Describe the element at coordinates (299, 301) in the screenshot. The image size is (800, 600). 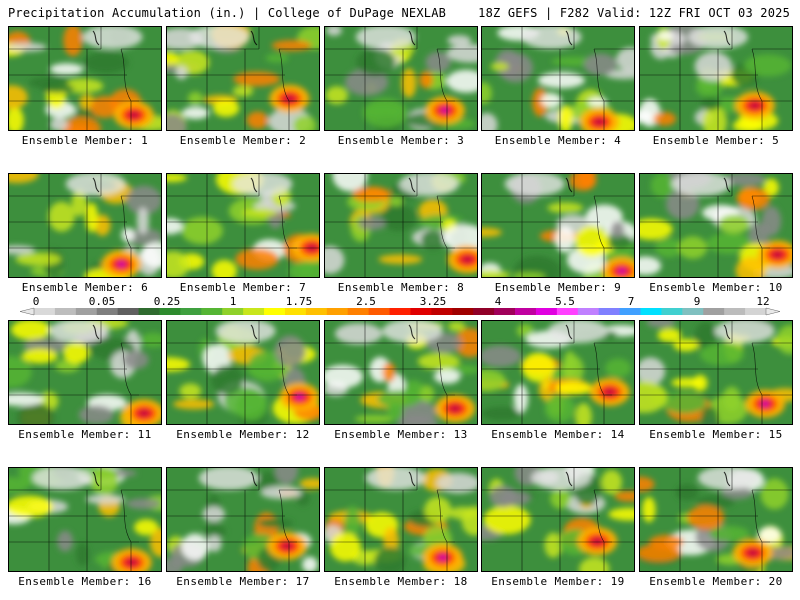
I see `colorbar-tick-label: 1.75` at that location.